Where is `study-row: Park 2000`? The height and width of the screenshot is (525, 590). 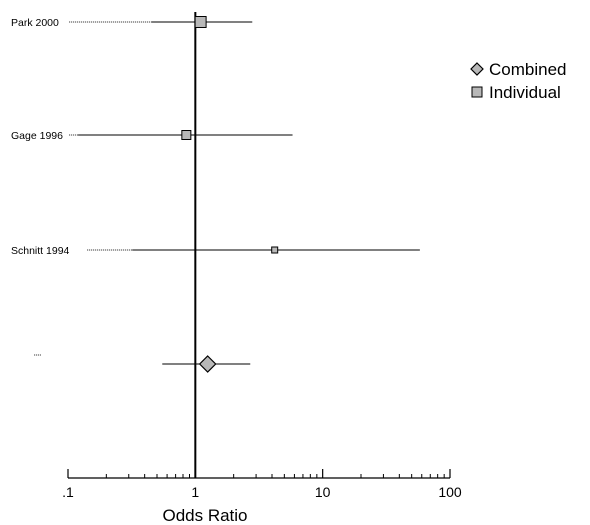
study-row: Park 2000 is located at coordinates (132, 22).